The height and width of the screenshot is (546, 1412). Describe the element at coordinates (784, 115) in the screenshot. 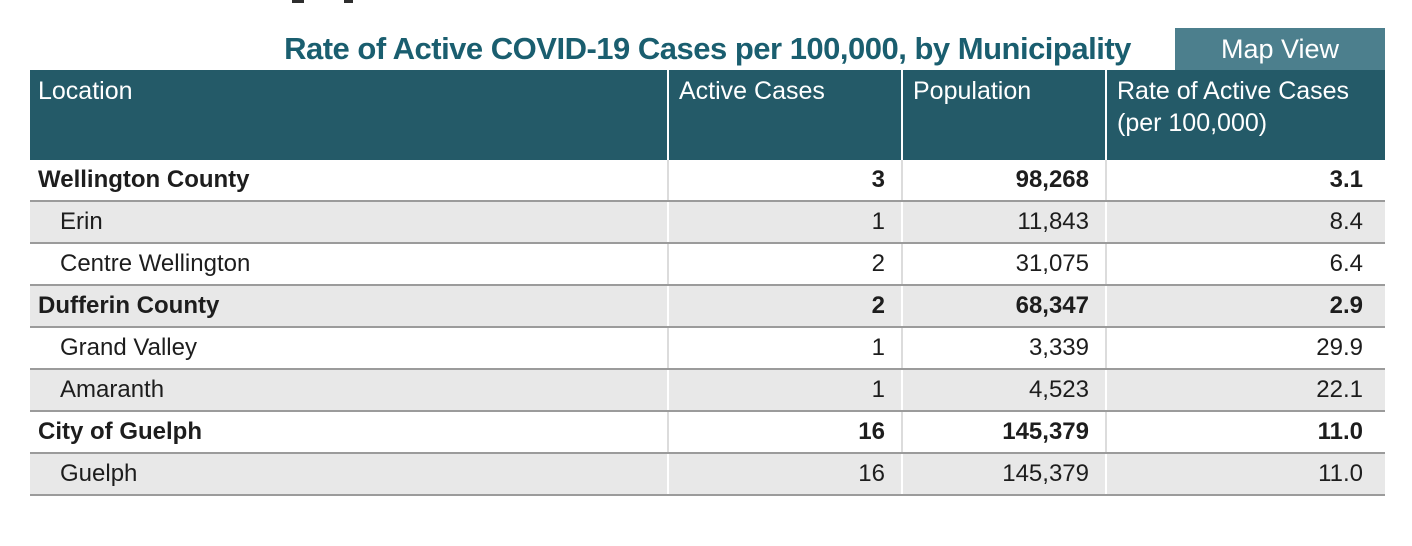

I see `column-header-active-cases: Active Cases` at that location.